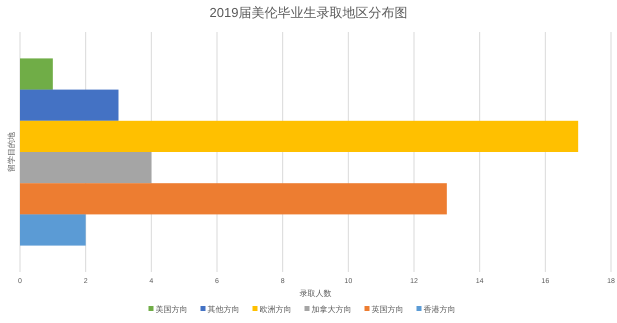  I want to click on legend-label: 香港方向, so click(440, 309).